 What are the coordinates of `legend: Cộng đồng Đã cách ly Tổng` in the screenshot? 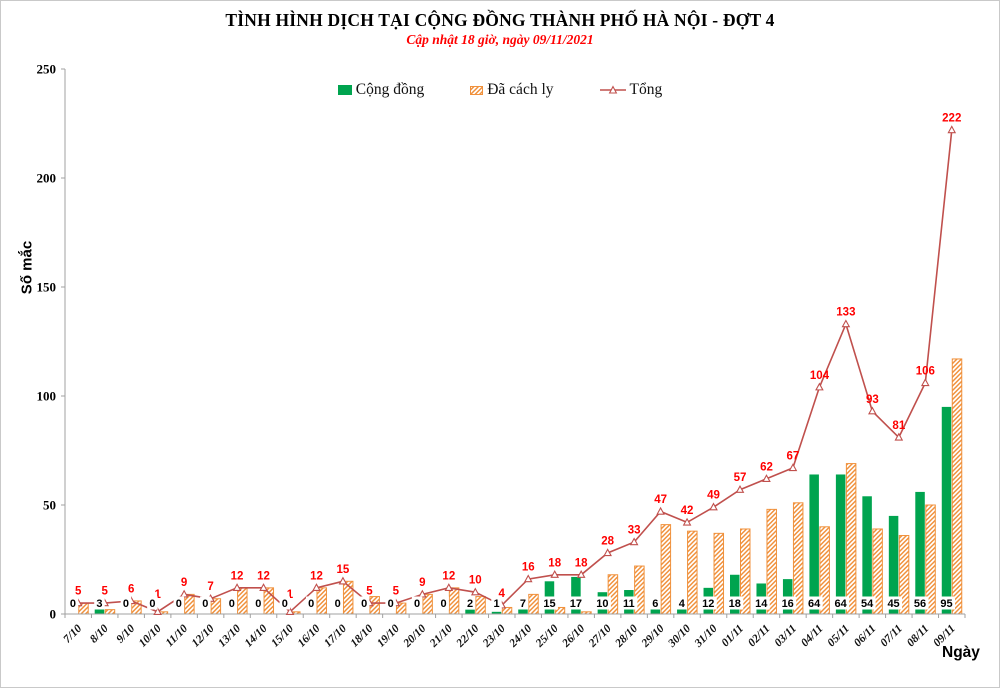 It's located at (500, 90).